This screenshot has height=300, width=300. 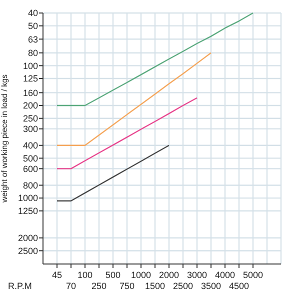 I want to click on y-tick-label: 100, so click(x=30, y=65).